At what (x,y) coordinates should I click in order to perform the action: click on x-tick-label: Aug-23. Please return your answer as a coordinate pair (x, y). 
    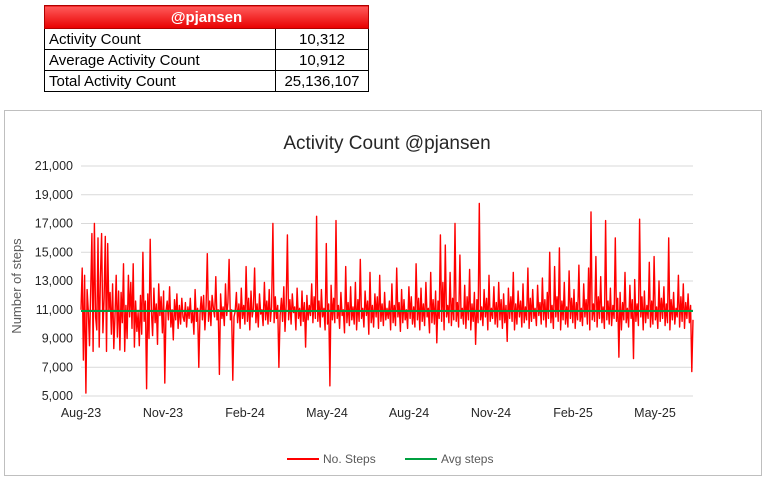
    Looking at the image, I should click on (81, 413).